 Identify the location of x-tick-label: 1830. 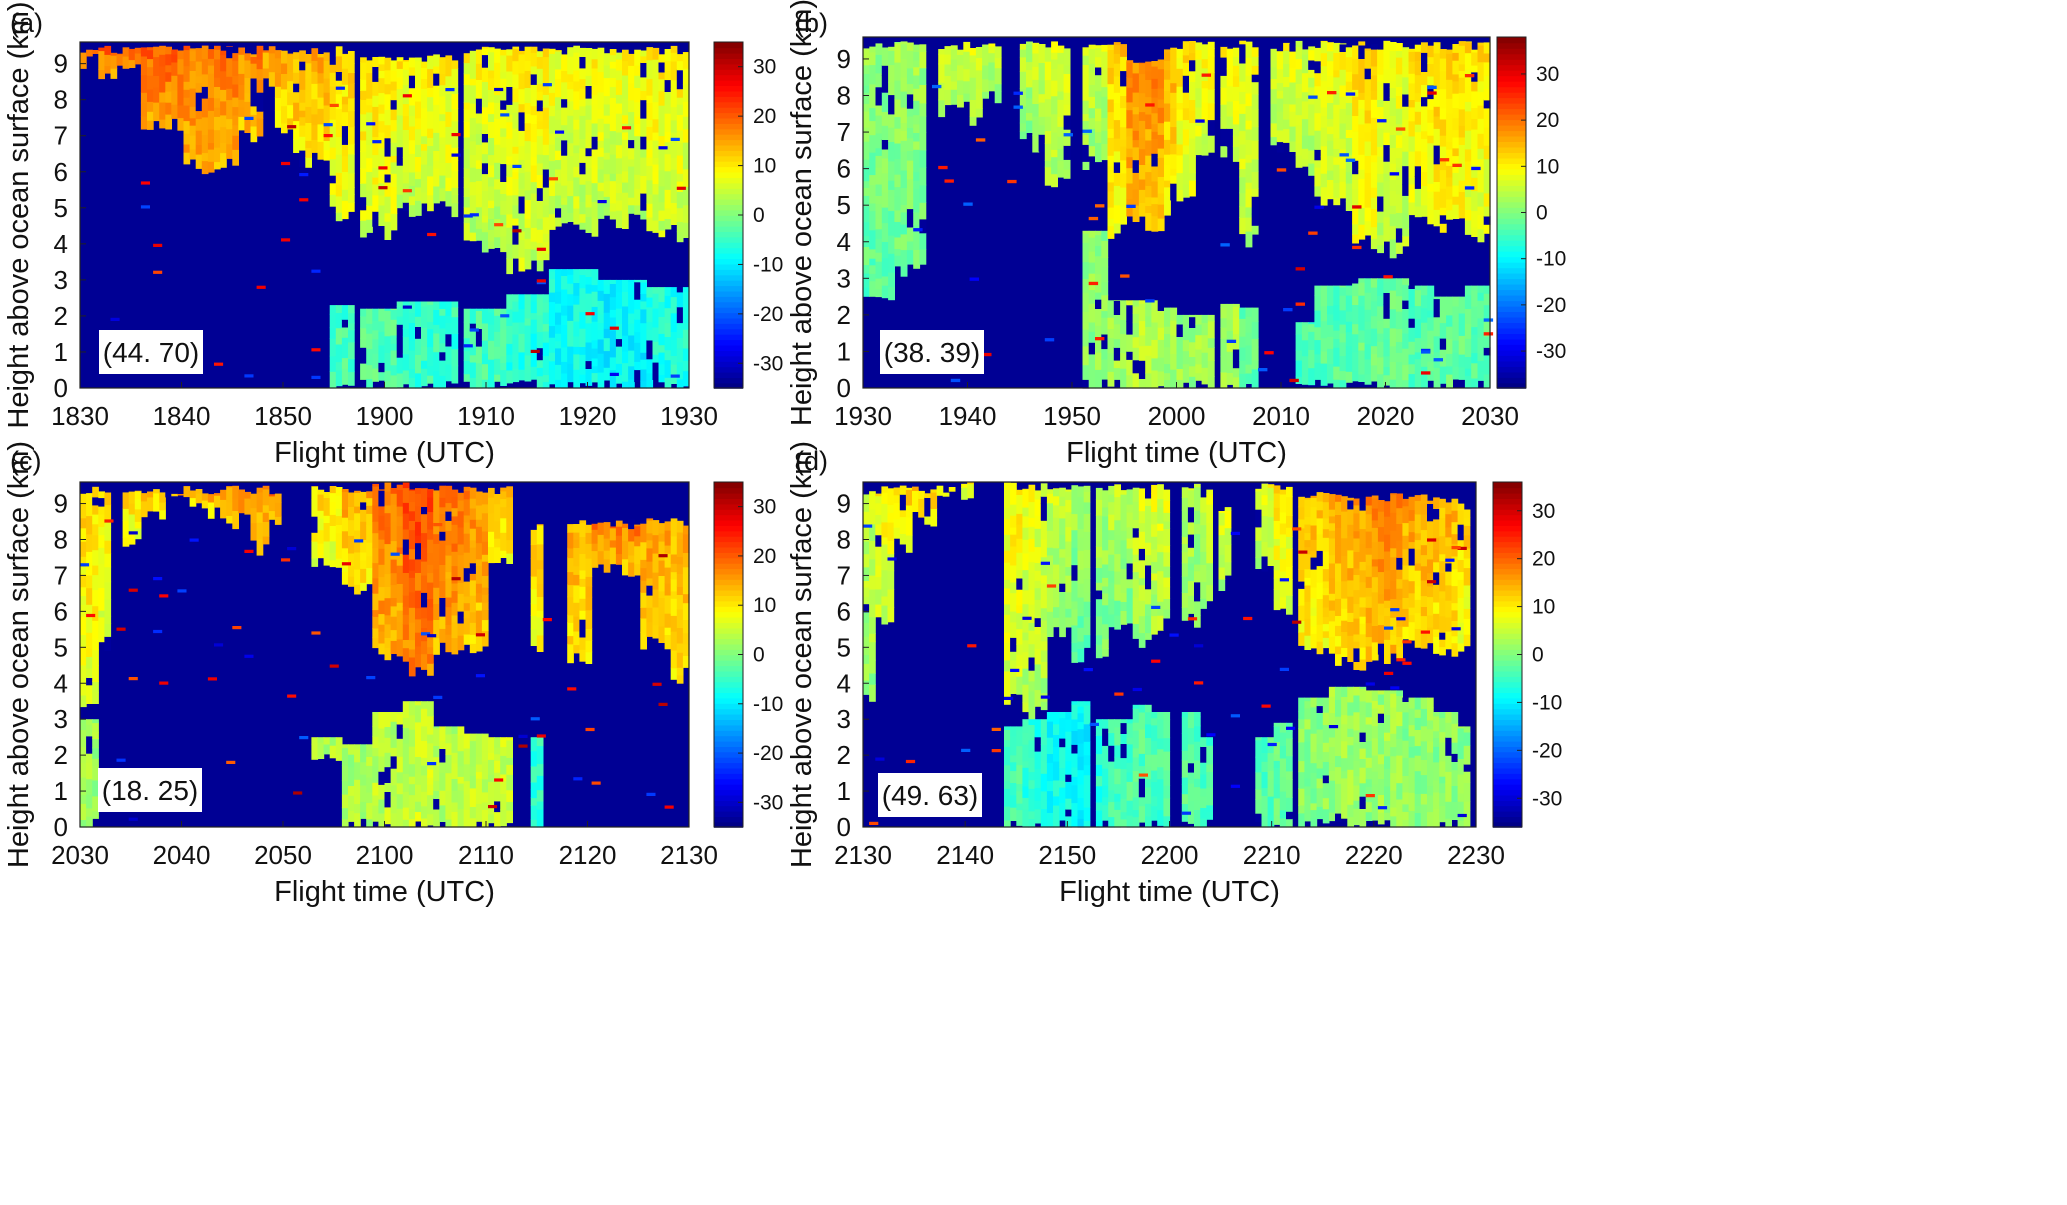
(80, 416).